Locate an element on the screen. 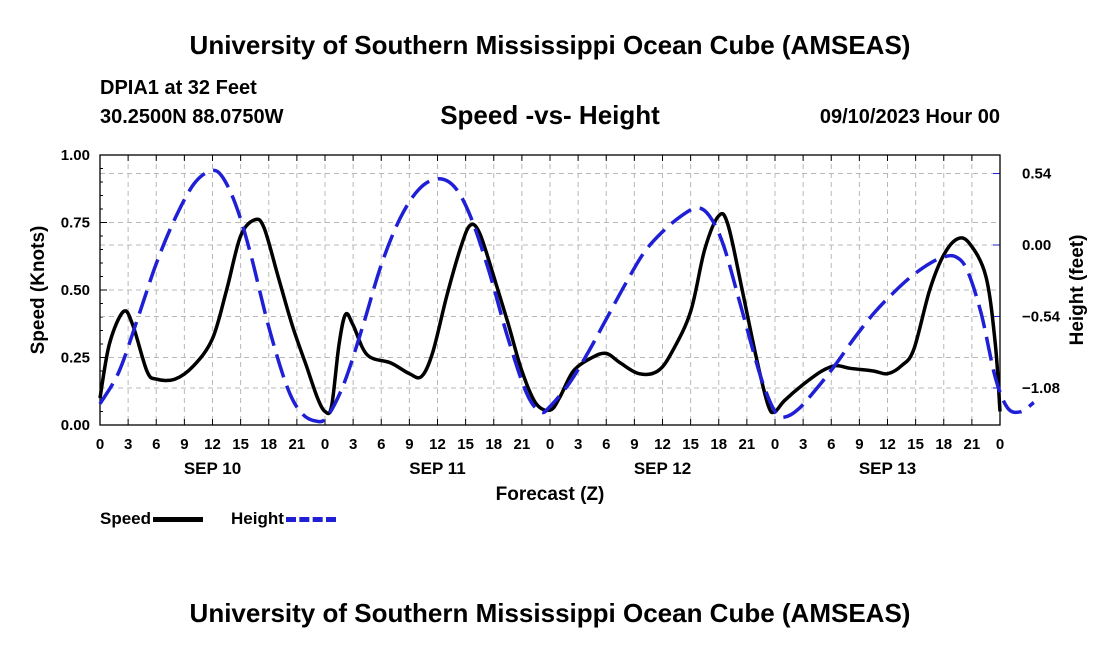  y-right-tick-label: 0.54 is located at coordinates (1037, 174).